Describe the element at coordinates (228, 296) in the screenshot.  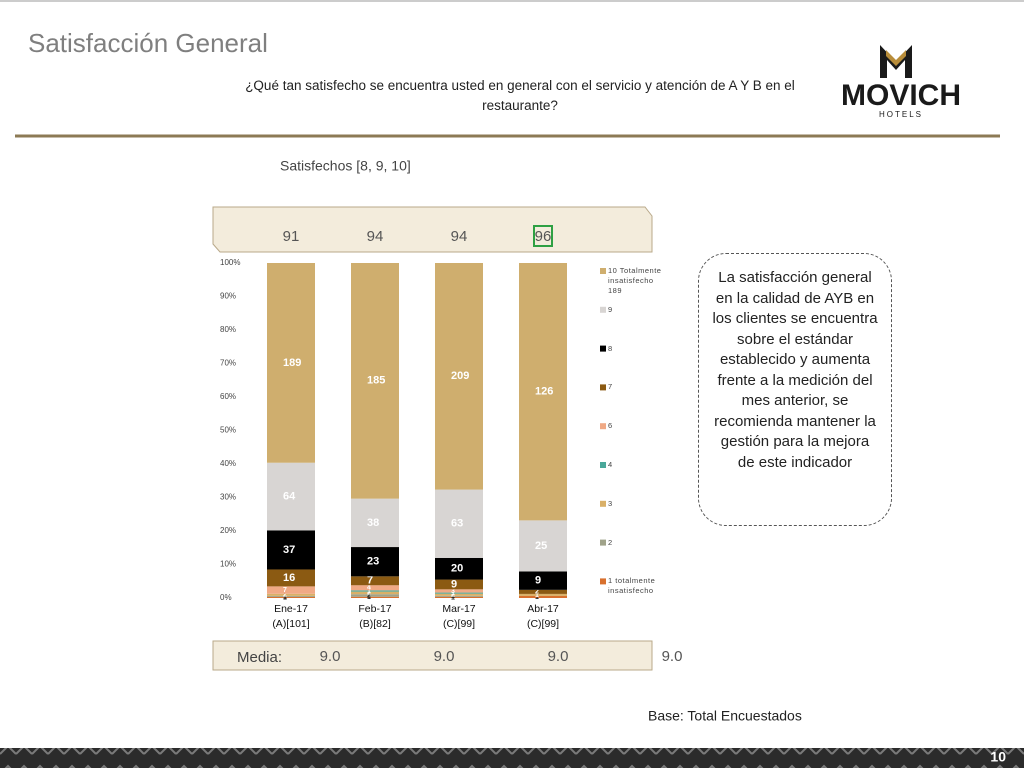
I see `y-tick-label: 90%` at that location.